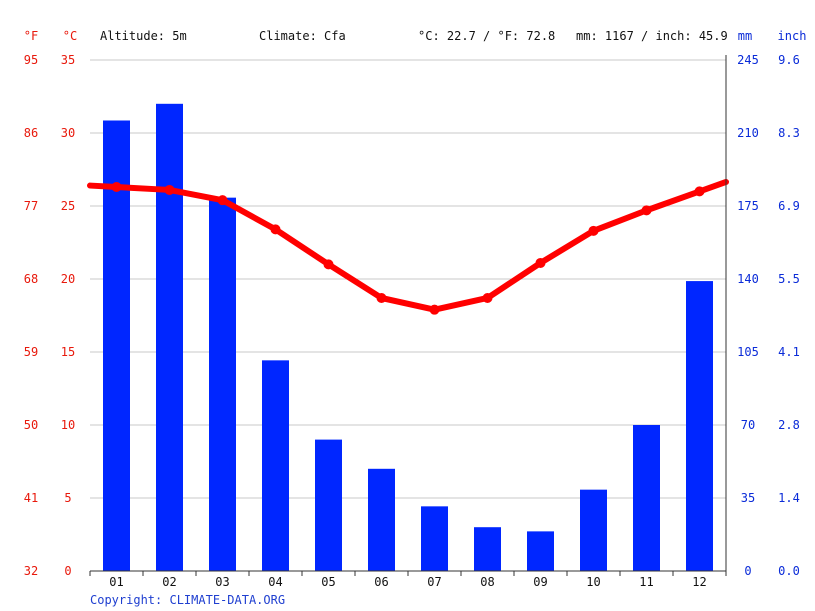 This screenshot has width=815, height=611. Describe the element at coordinates (789, 425) in the screenshot. I see `inch-tick-label: 2.8` at that location.